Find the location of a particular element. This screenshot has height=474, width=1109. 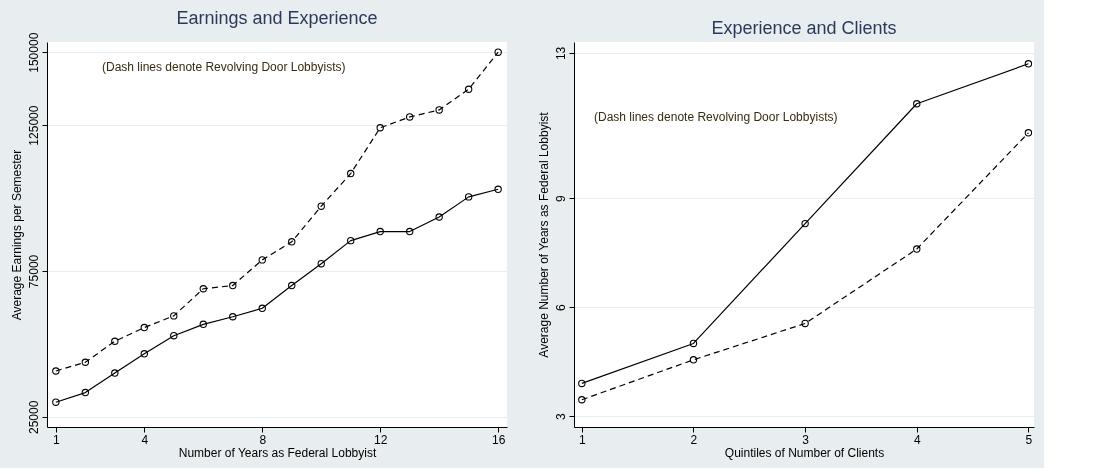

y-axis-title: Average Number of Years as Federal Lobbyist is located at coordinates (543, 234).